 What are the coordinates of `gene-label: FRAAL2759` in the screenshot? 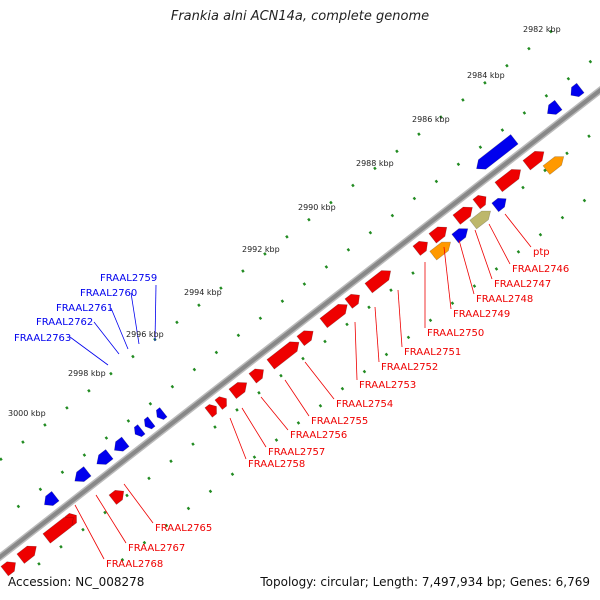 It's located at (128, 278).